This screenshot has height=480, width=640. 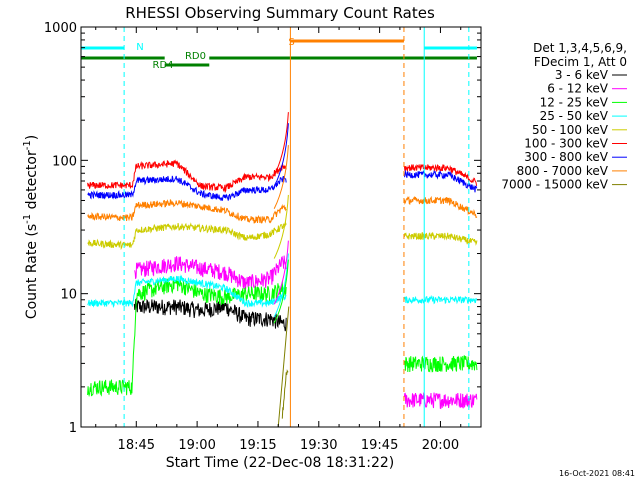 What do you see at coordinates (563, 171) in the screenshot?
I see `legend-label-8: 800 - 7000 keV` at bounding box center [563, 171].